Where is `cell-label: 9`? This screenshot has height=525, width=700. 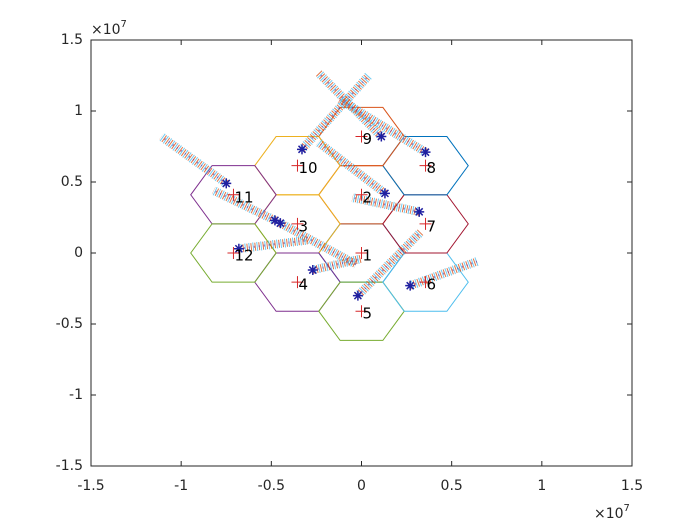
cell-label: 9 is located at coordinates (368, 139).